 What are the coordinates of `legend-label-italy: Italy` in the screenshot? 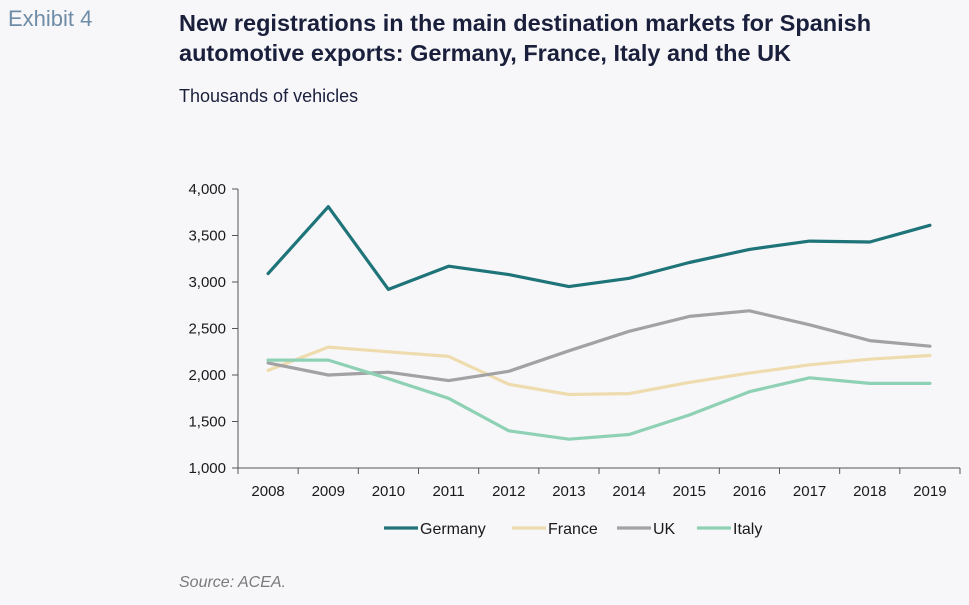 It's located at (747, 529).